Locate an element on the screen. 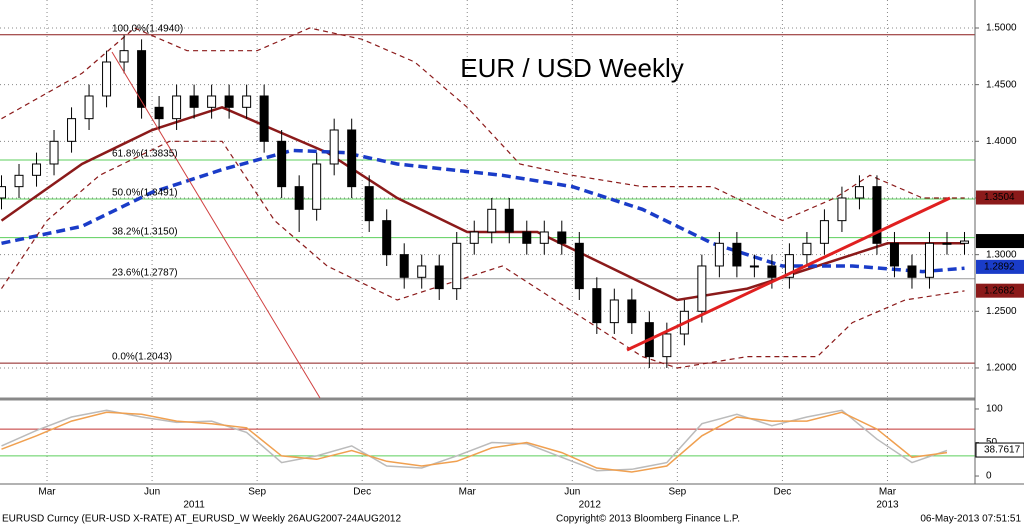 The image size is (1024, 526). oscillator-line is located at coordinates (474, 440).